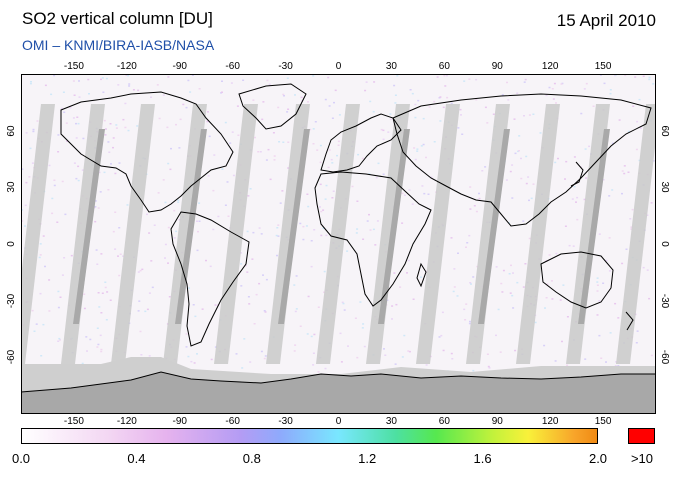 The width and height of the screenshot is (676, 480). I want to click on north-america-outline, so click(147, 152).